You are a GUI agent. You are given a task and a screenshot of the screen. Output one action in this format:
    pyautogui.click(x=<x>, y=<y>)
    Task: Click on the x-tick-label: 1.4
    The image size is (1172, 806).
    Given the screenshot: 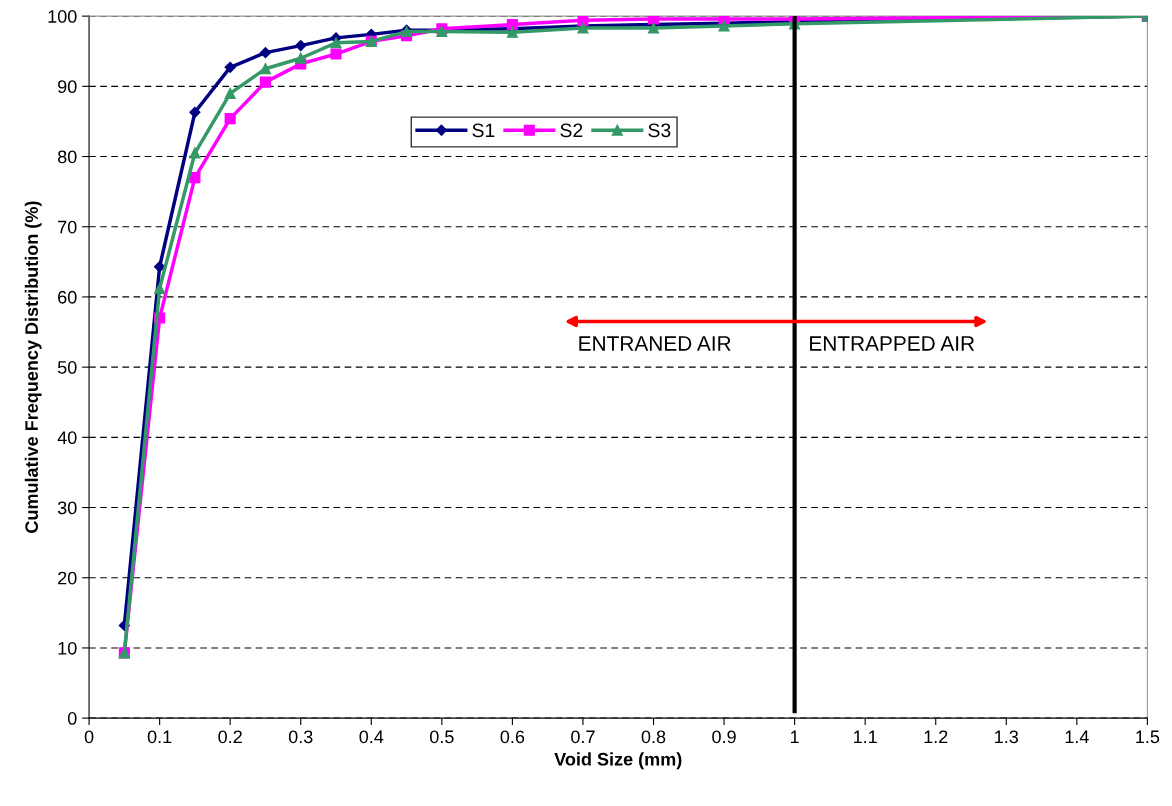 What is the action you would take?
    pyautogui.click(x=1077, y=737)
    